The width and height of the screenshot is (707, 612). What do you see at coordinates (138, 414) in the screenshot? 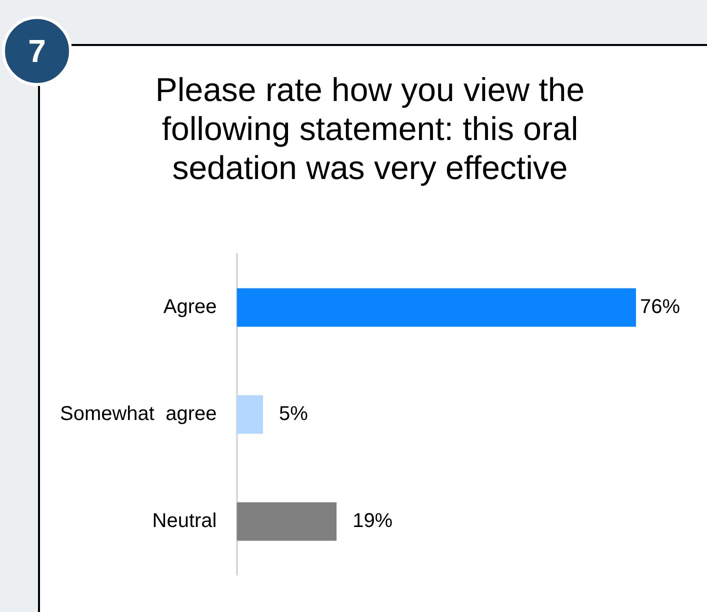
I see `y-tick-label: Somewhat agree` at bounding box center [138, 414].